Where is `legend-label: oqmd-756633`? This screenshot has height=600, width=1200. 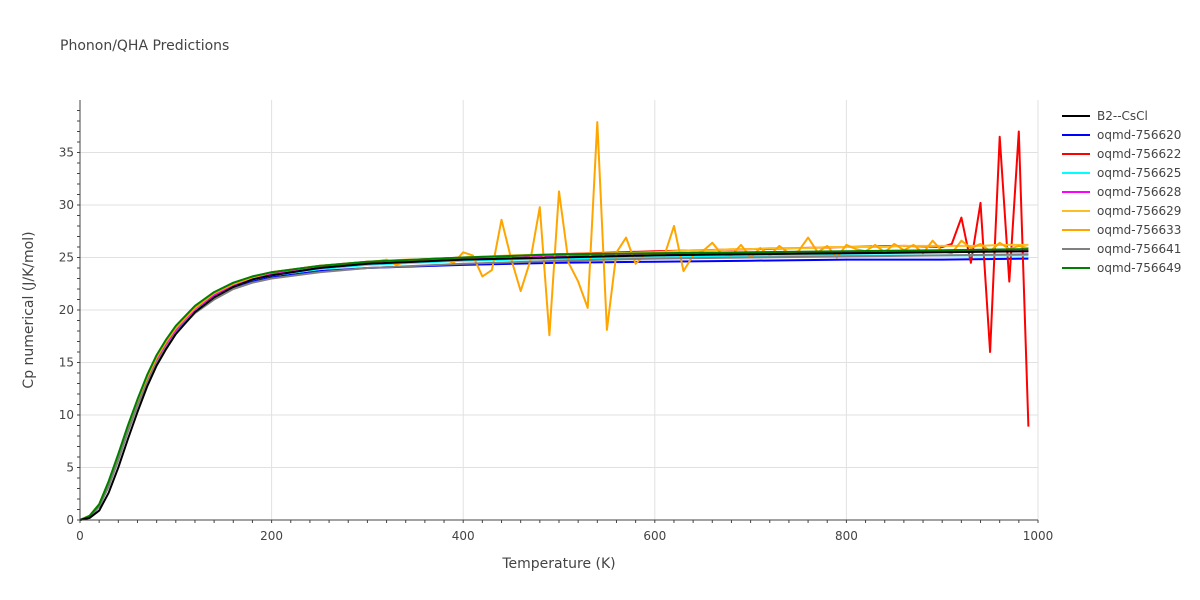
legend-label: oqmd-756633 is located at coordinates (1139, 230).